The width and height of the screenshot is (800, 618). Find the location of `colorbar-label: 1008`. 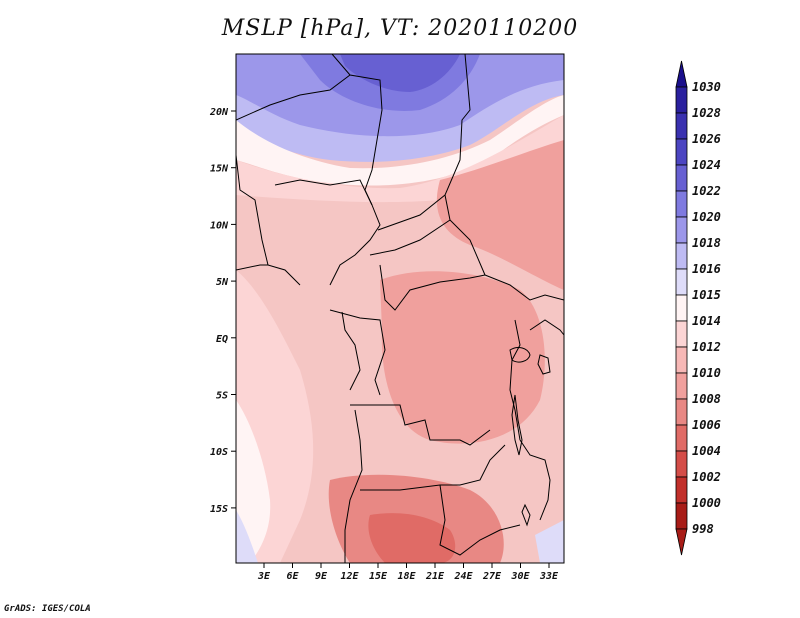

colorbar-label: 1008 is located at coordinates (706, 399).